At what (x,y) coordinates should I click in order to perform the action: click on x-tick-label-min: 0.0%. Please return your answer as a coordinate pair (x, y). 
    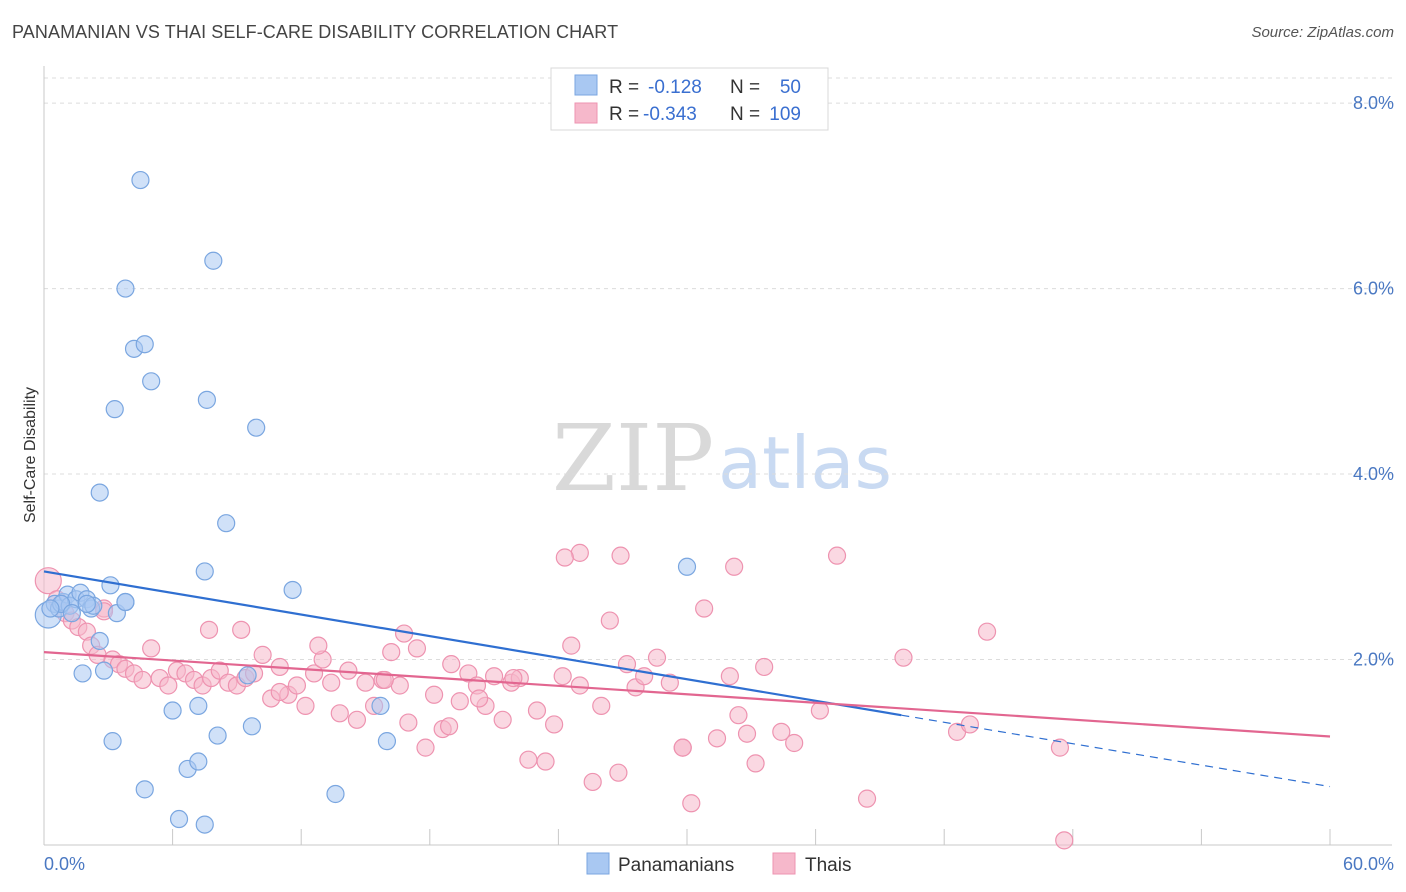
    Looking at the image, I should click on (64, 864).